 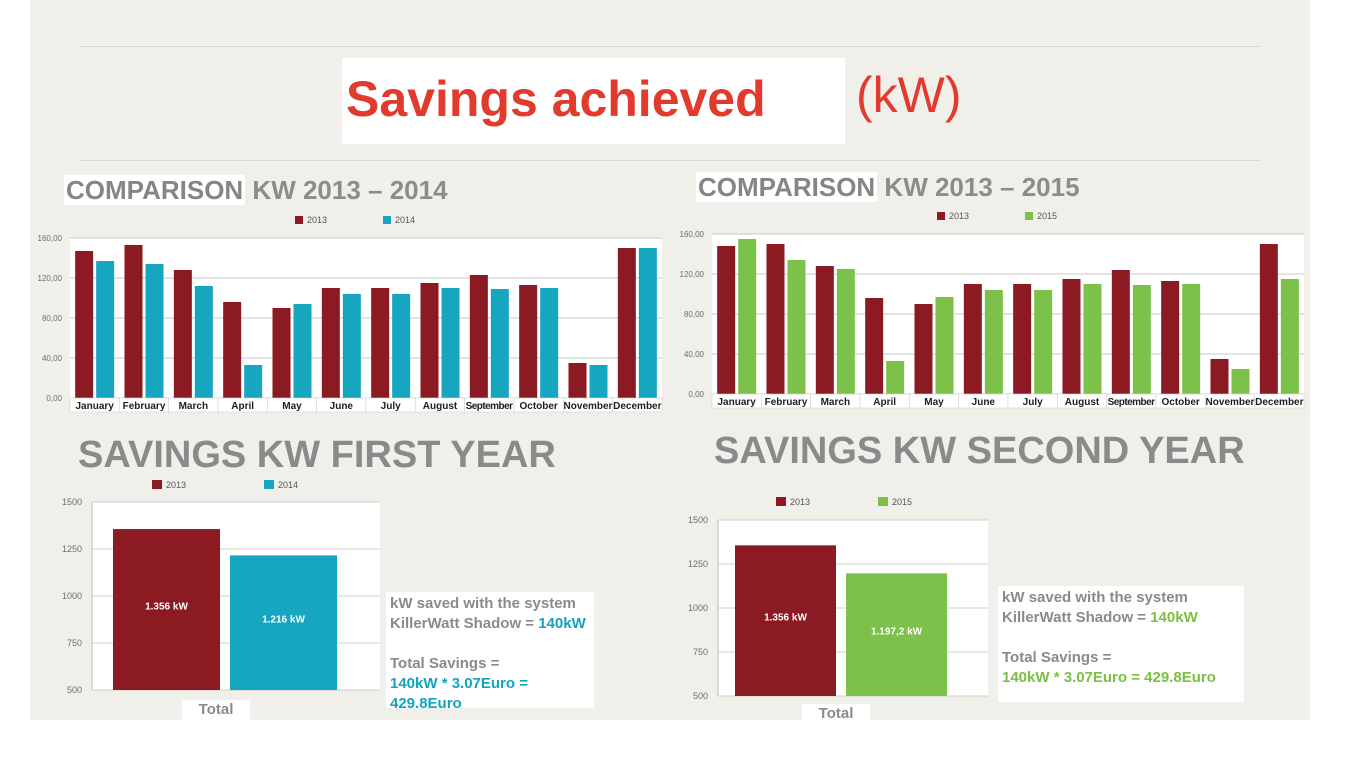 I want to click on bar-data-label-2014: 1.216 kW, so click(x=283, y=620).